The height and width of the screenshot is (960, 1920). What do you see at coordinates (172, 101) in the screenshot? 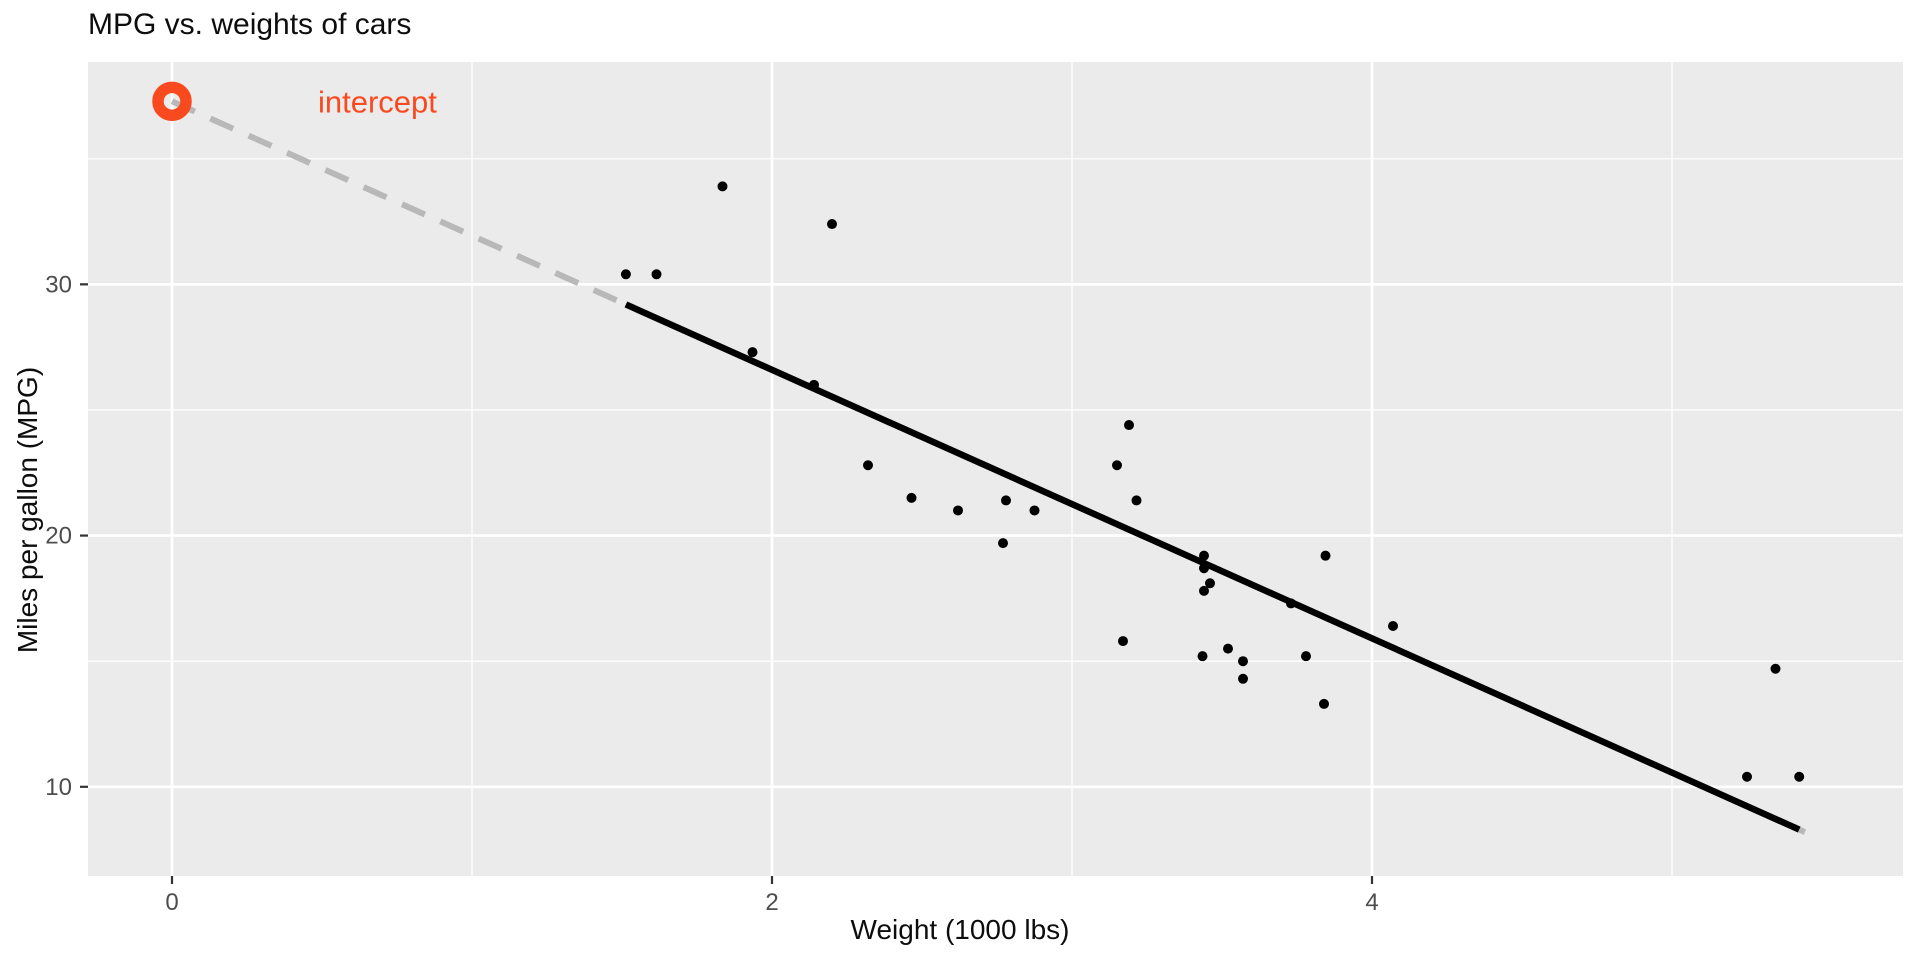
I see `intercept-marker` at bounding box center [172, 101].